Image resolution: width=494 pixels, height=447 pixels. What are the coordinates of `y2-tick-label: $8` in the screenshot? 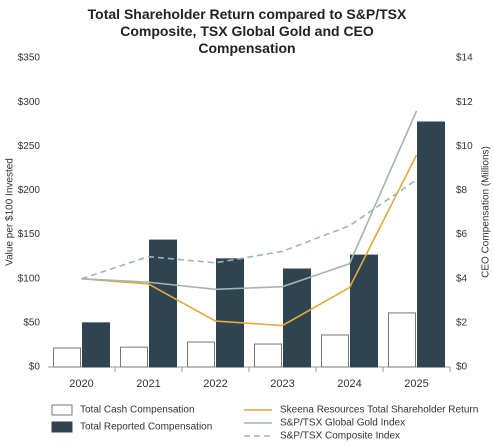 It's located at (462, 190).